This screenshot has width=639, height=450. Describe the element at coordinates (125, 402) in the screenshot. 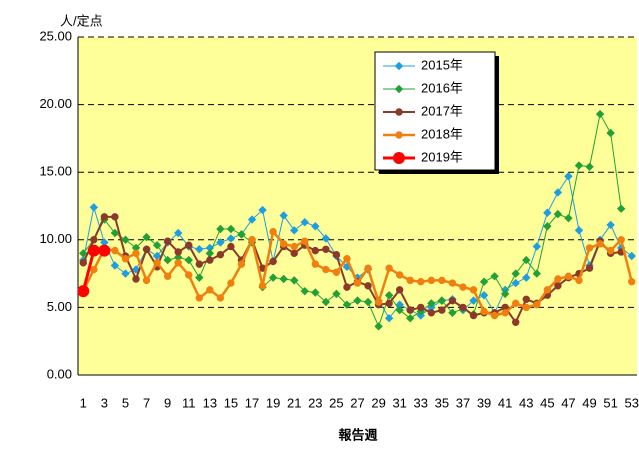

I see `x-tick-label: 5` at that location.